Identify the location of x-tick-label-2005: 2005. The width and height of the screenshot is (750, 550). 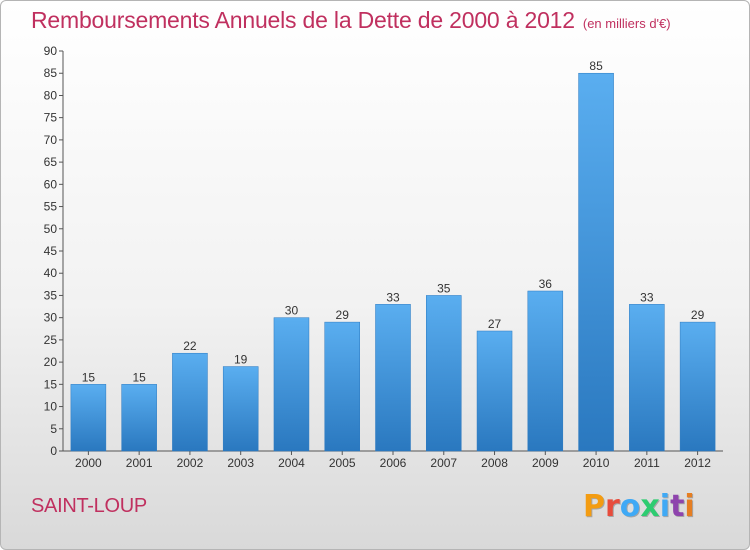
(342, 463).